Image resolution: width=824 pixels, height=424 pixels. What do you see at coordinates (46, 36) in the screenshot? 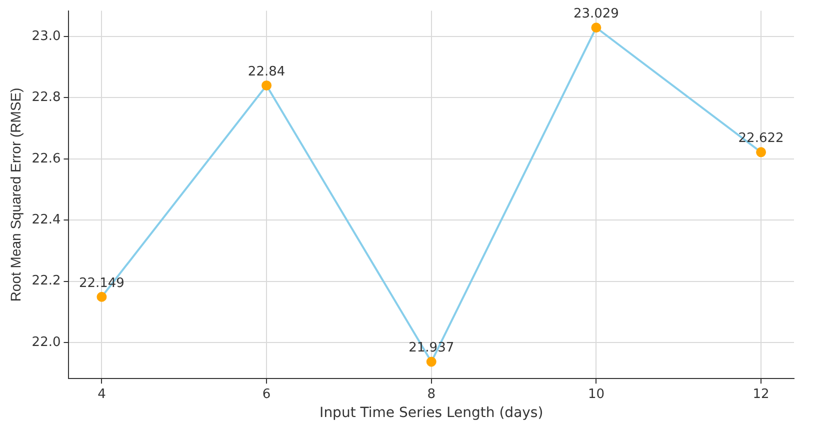
I see `y-tick-label: 23.0` at bounding box center [46, 36].